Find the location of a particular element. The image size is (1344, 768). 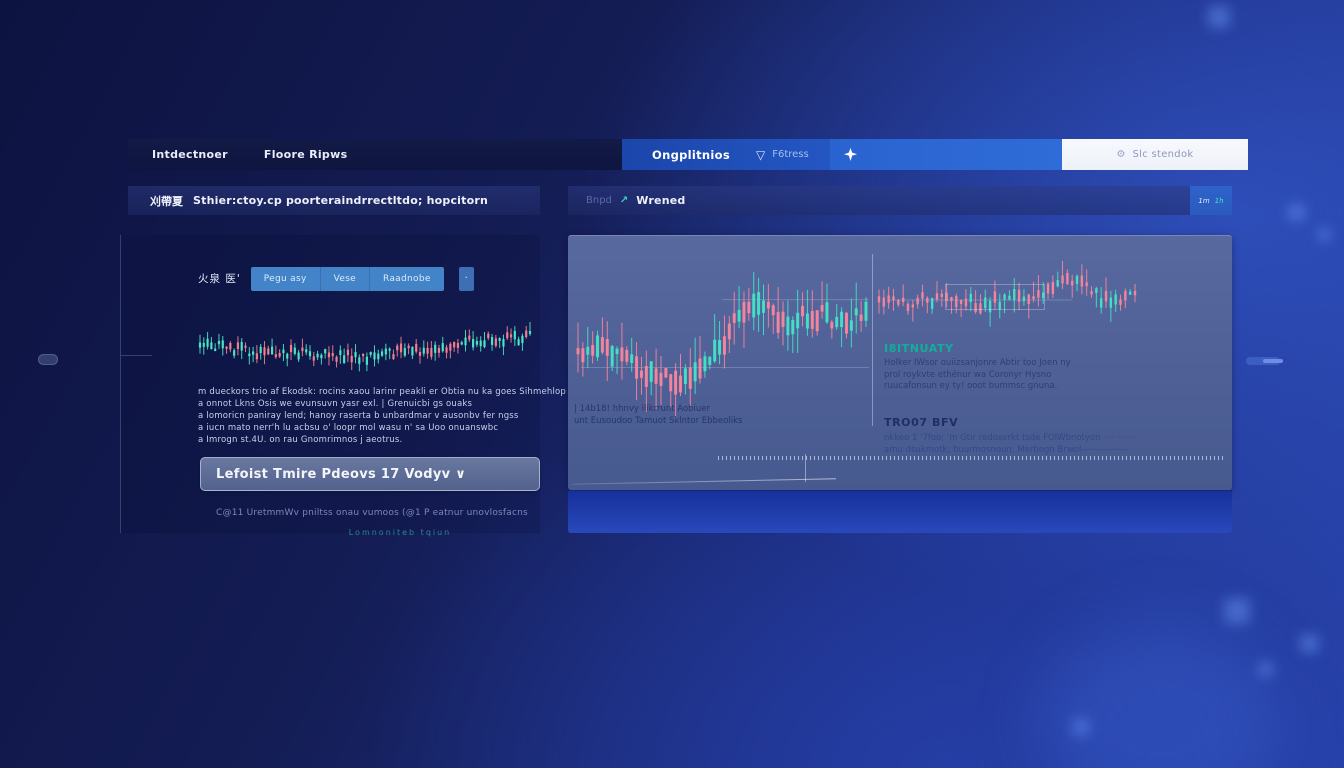

left-header-cjk-label: 刈帶夏 is located at coordinates (166, 201).